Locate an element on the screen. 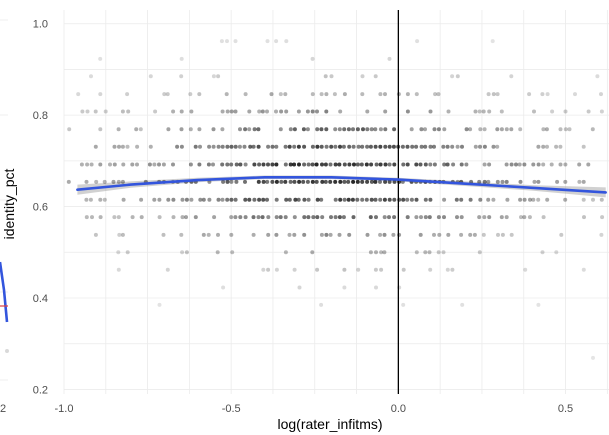  y-tick-label: 1.0 is located at coordinates (40, 25).